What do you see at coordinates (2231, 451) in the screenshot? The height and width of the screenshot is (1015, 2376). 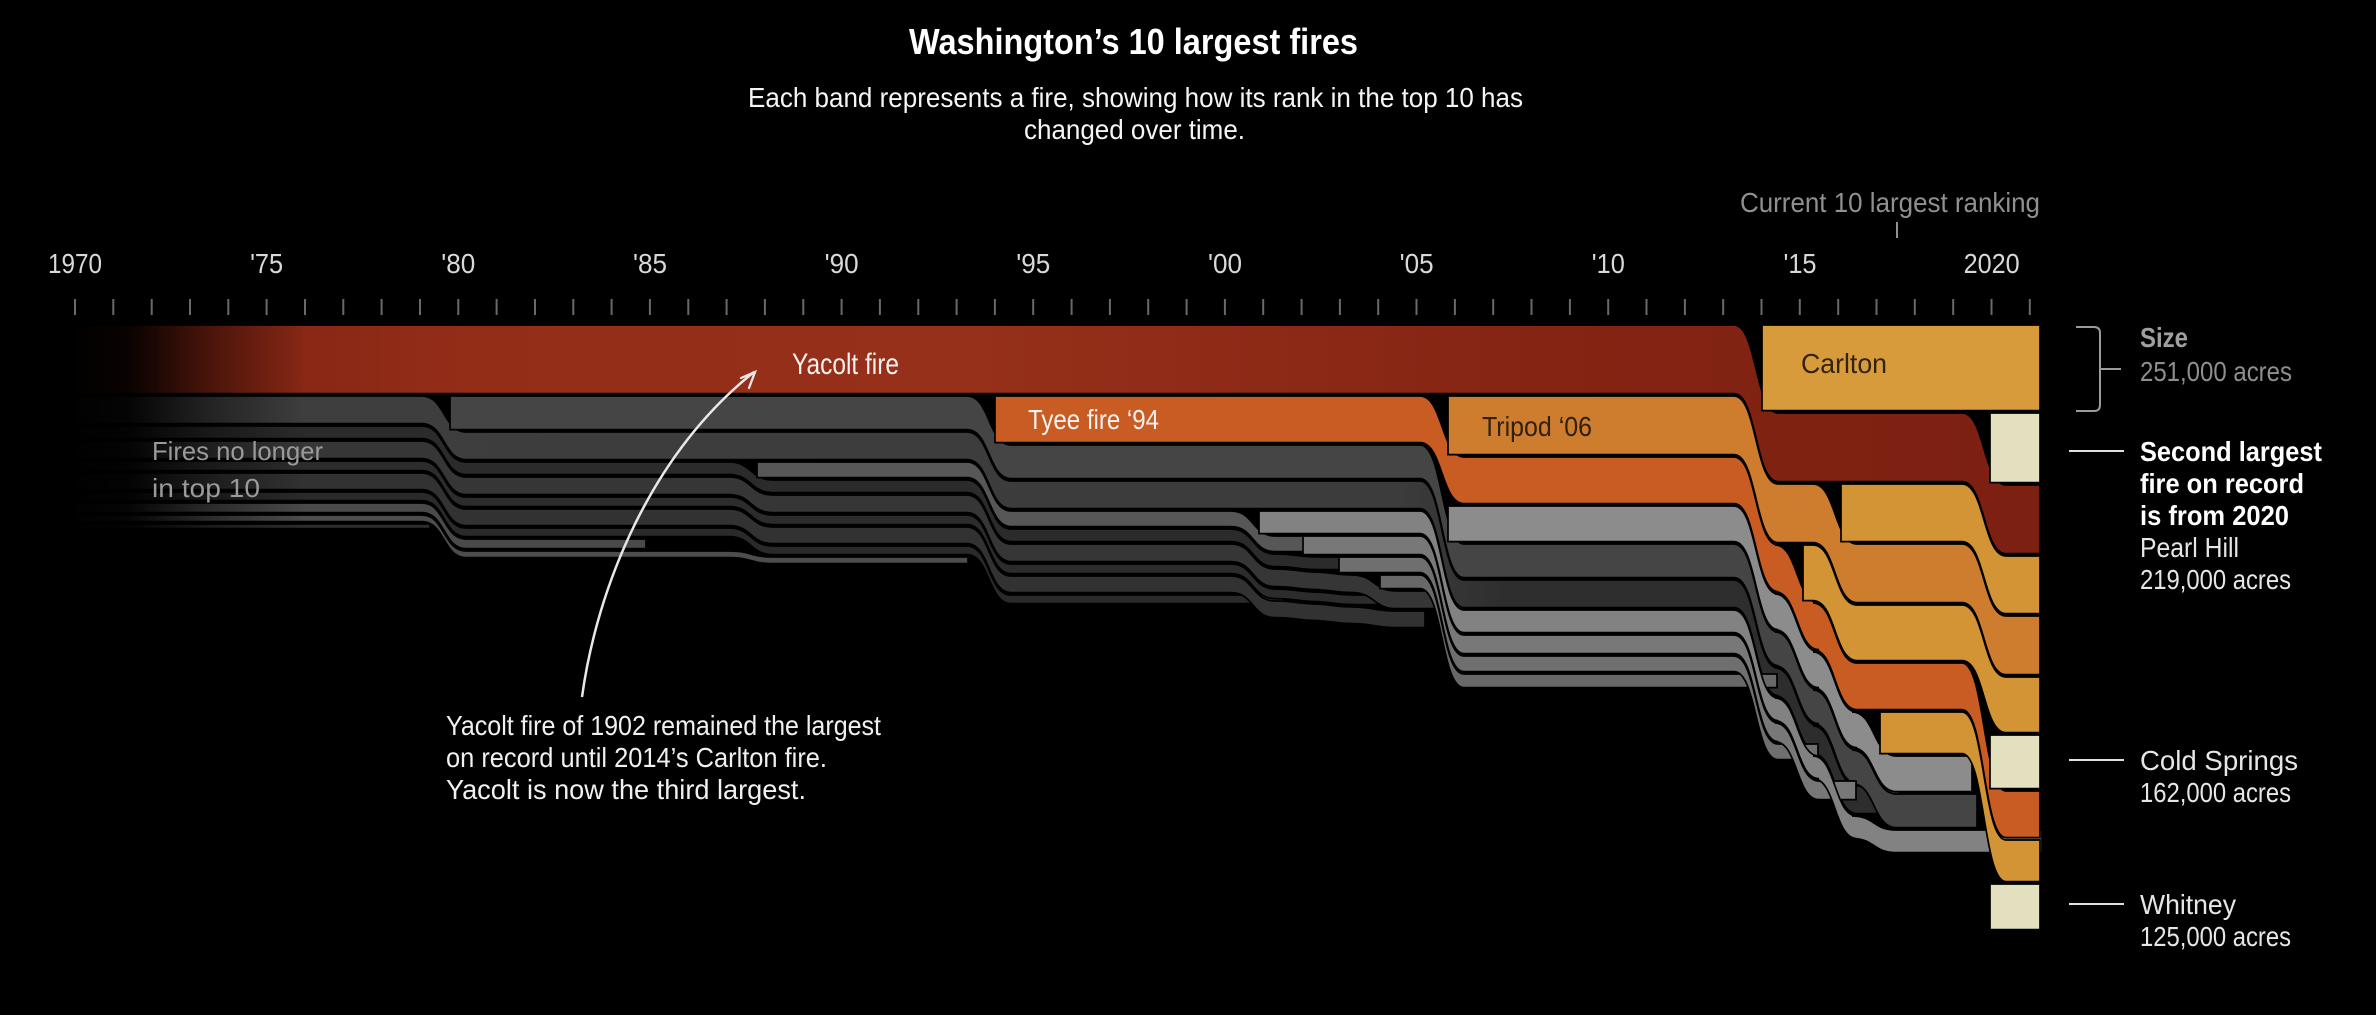 I see `svg-text: Second largest` at bounding box center [2231, 451].